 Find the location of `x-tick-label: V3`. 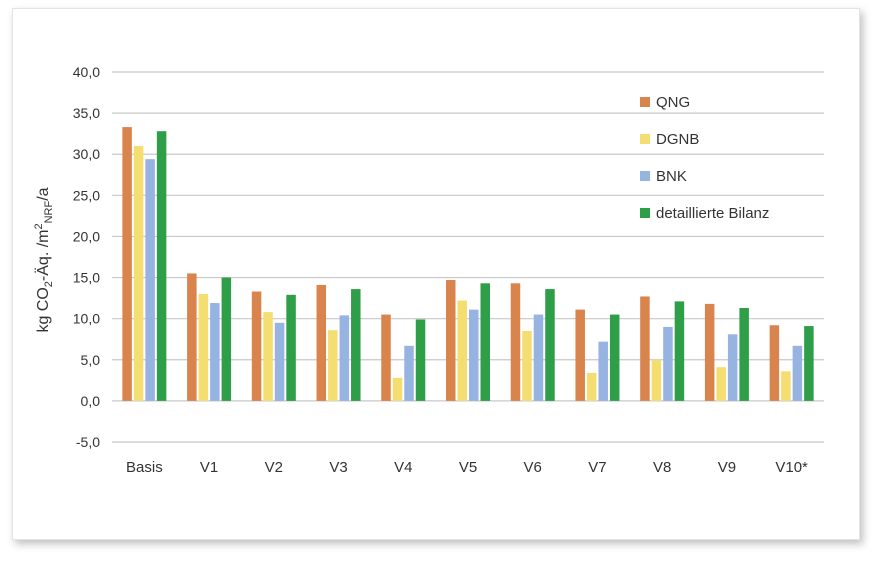

x-tick-label: V3 is located at coordinates (338, 467).